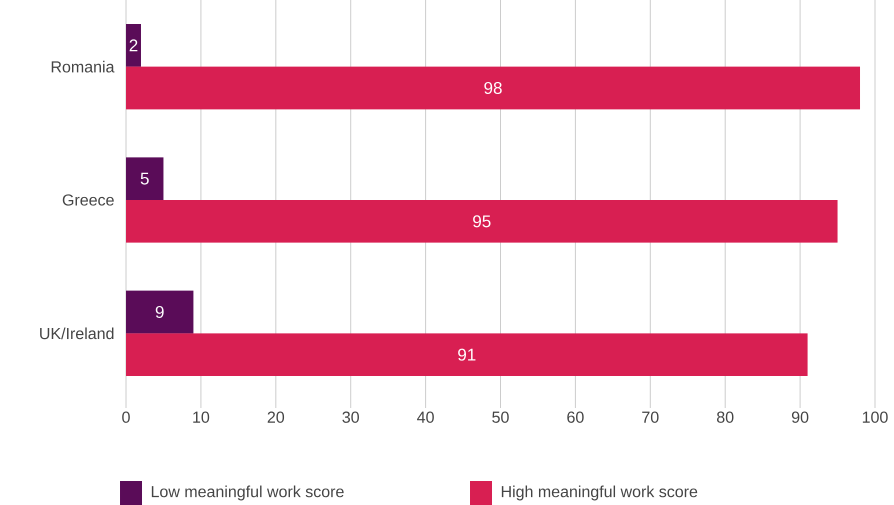  I want to click on data-label: 9, so click(160, 312).